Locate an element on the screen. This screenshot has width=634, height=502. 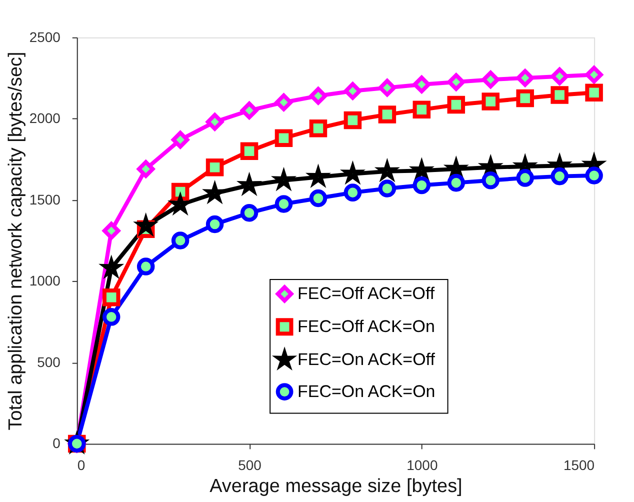
y-tick-label: 1000 is located at coordinates (45, 280).